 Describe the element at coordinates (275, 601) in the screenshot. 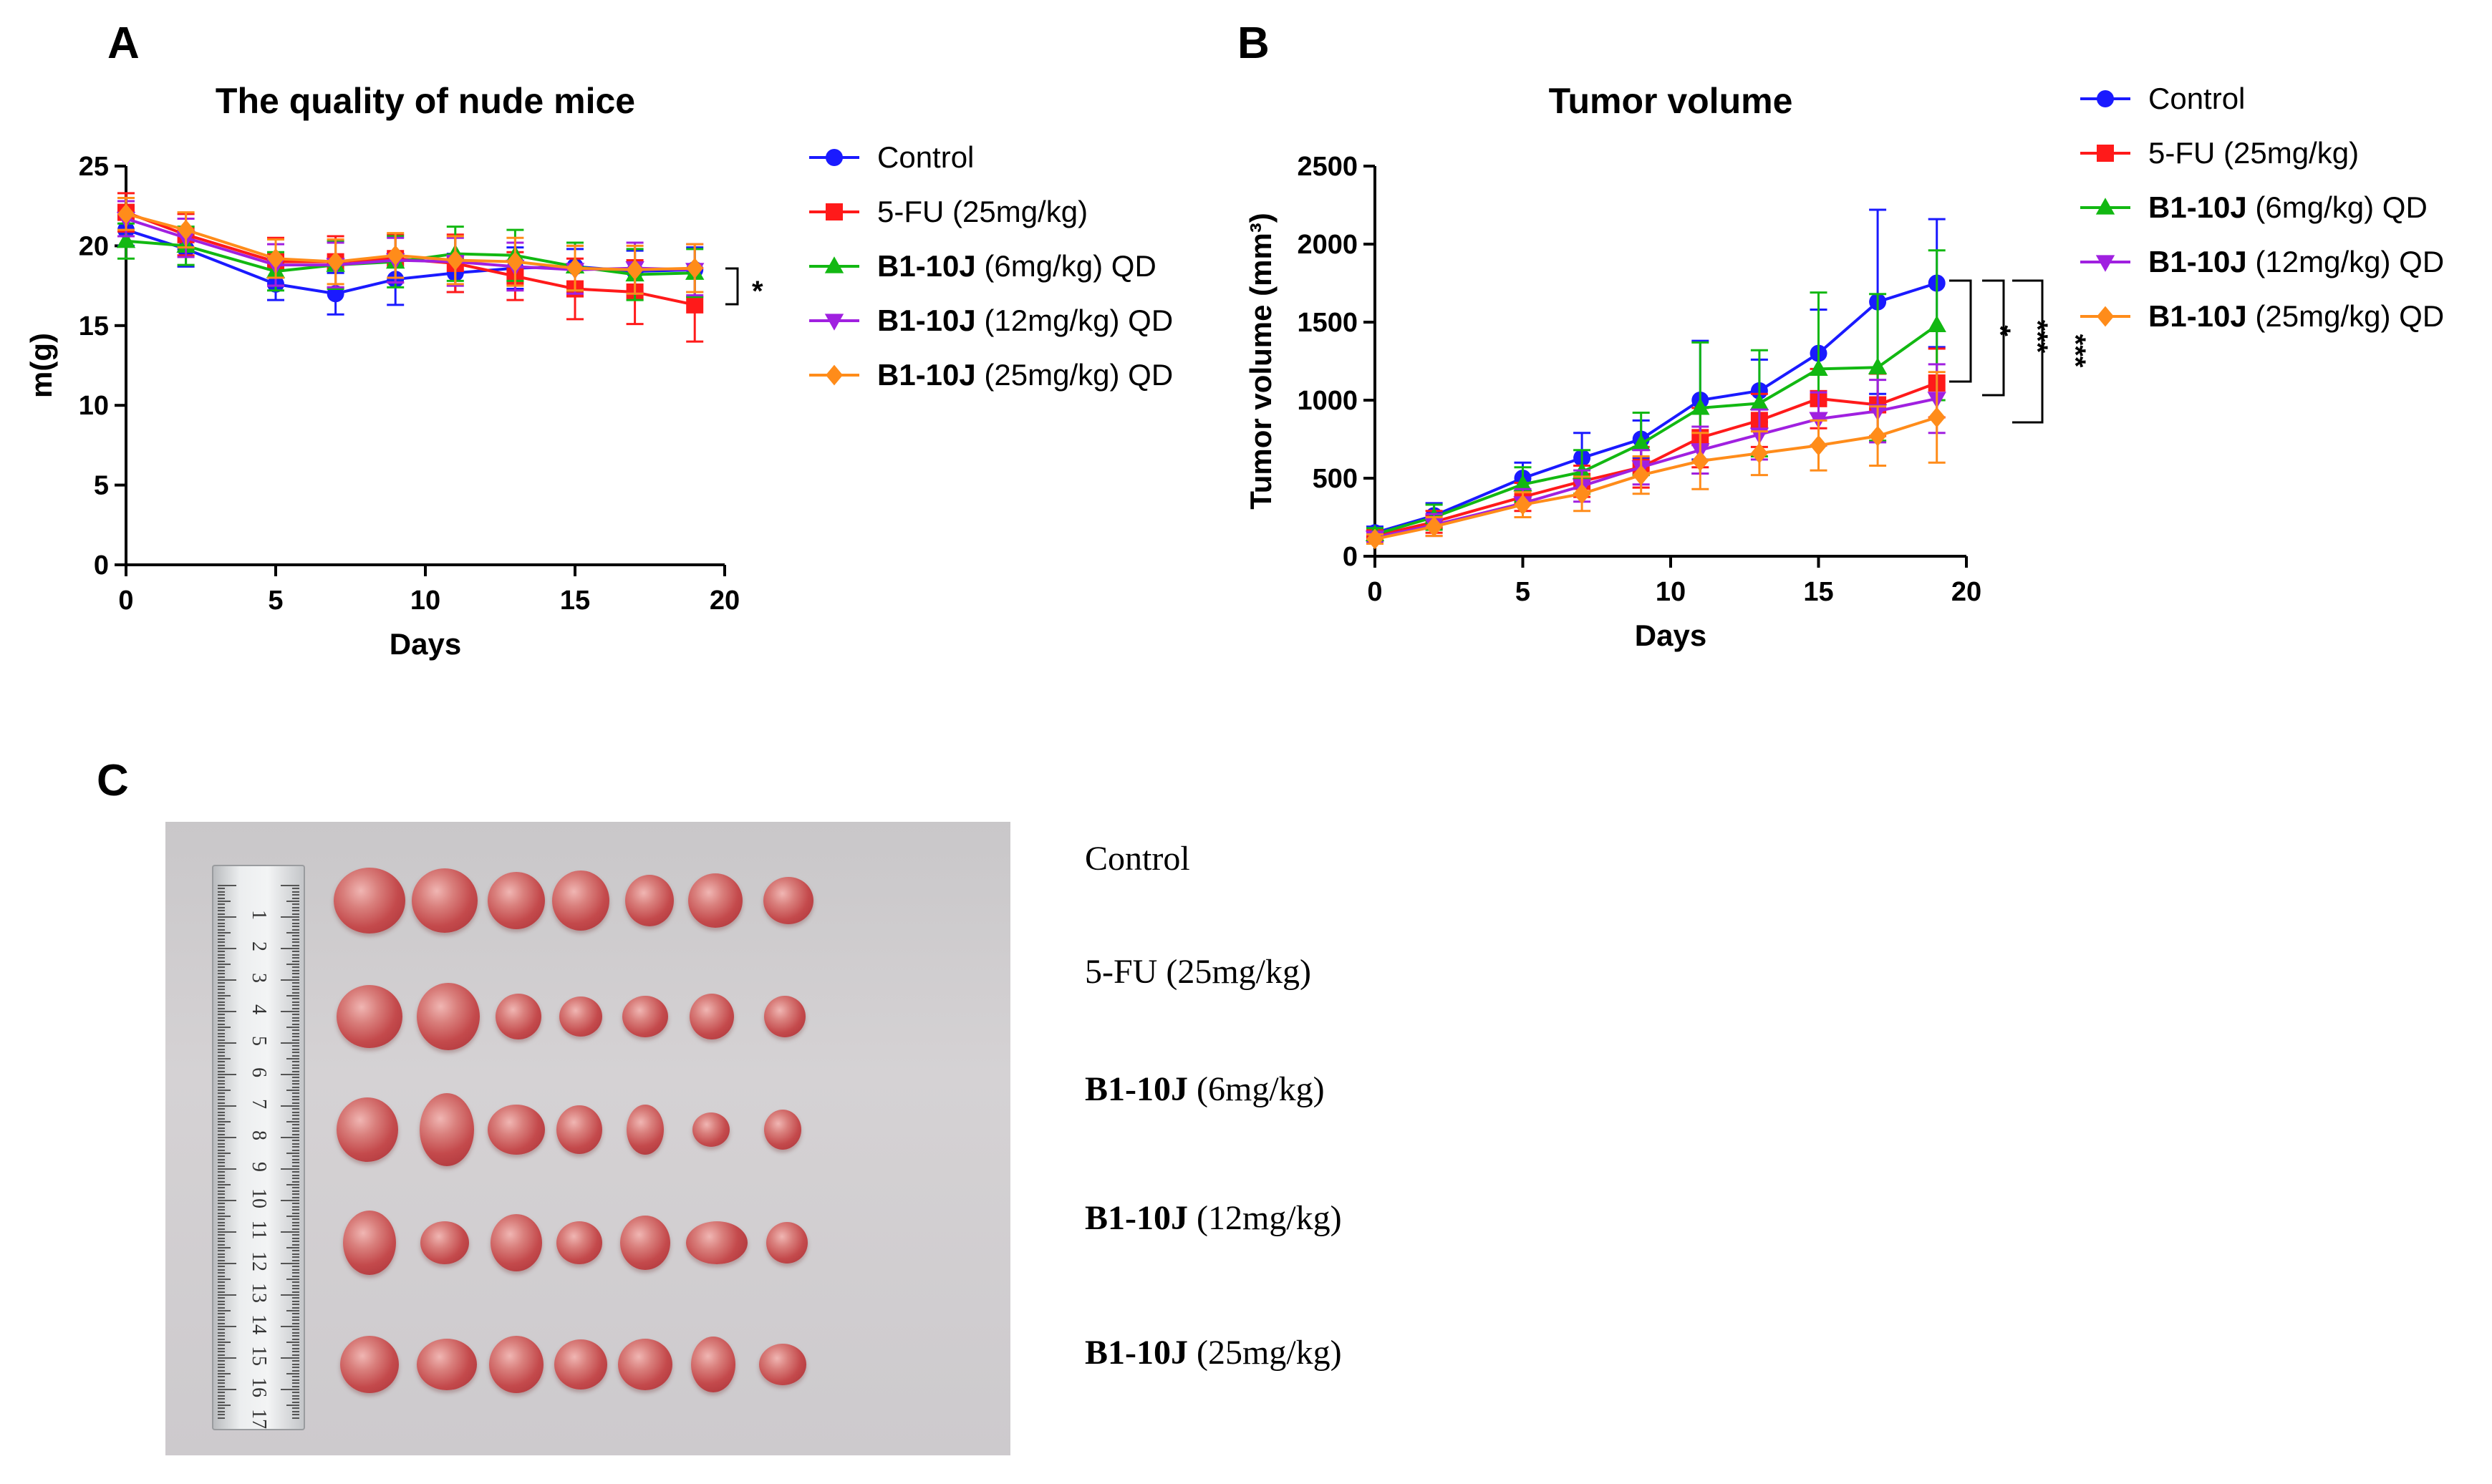

I see `x-tick-label: 5` at that location.